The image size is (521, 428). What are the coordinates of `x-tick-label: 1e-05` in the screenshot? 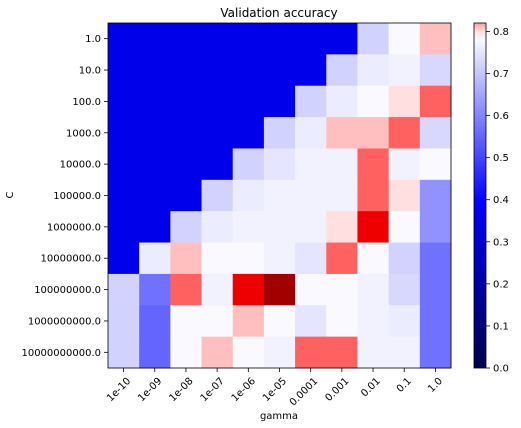 It's located at (275, 390).